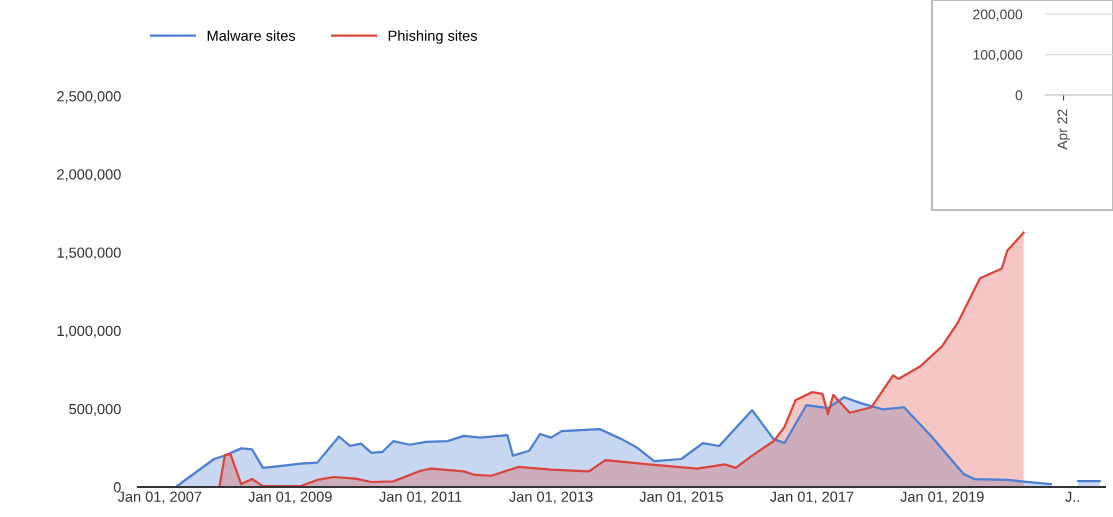 The height and width of the screenshot is (517, 1113). Describe the element at coordinates (159, 497) in the screenshot. I see `x-tick-label: Jan 01, 2007` at that location.